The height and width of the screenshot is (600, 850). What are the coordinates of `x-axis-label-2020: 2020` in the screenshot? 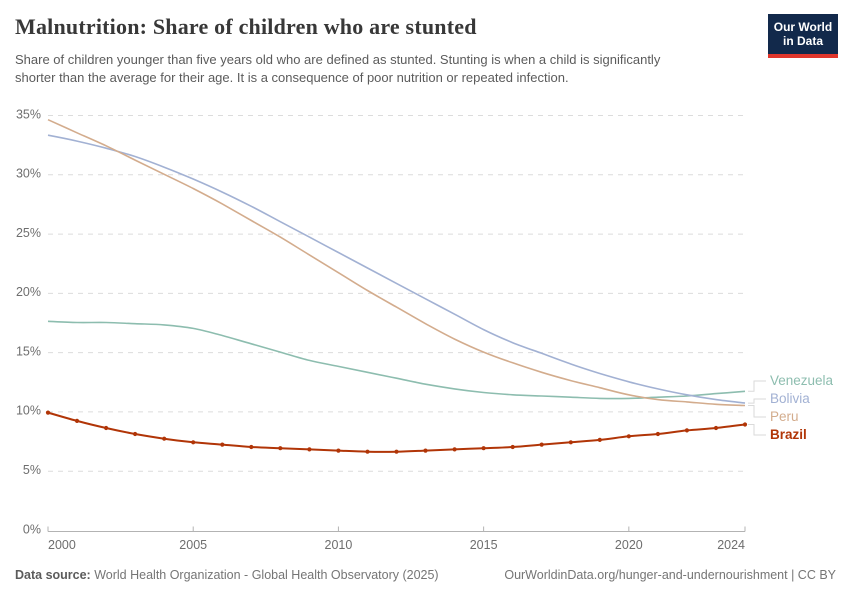 It's located at (629, 545).